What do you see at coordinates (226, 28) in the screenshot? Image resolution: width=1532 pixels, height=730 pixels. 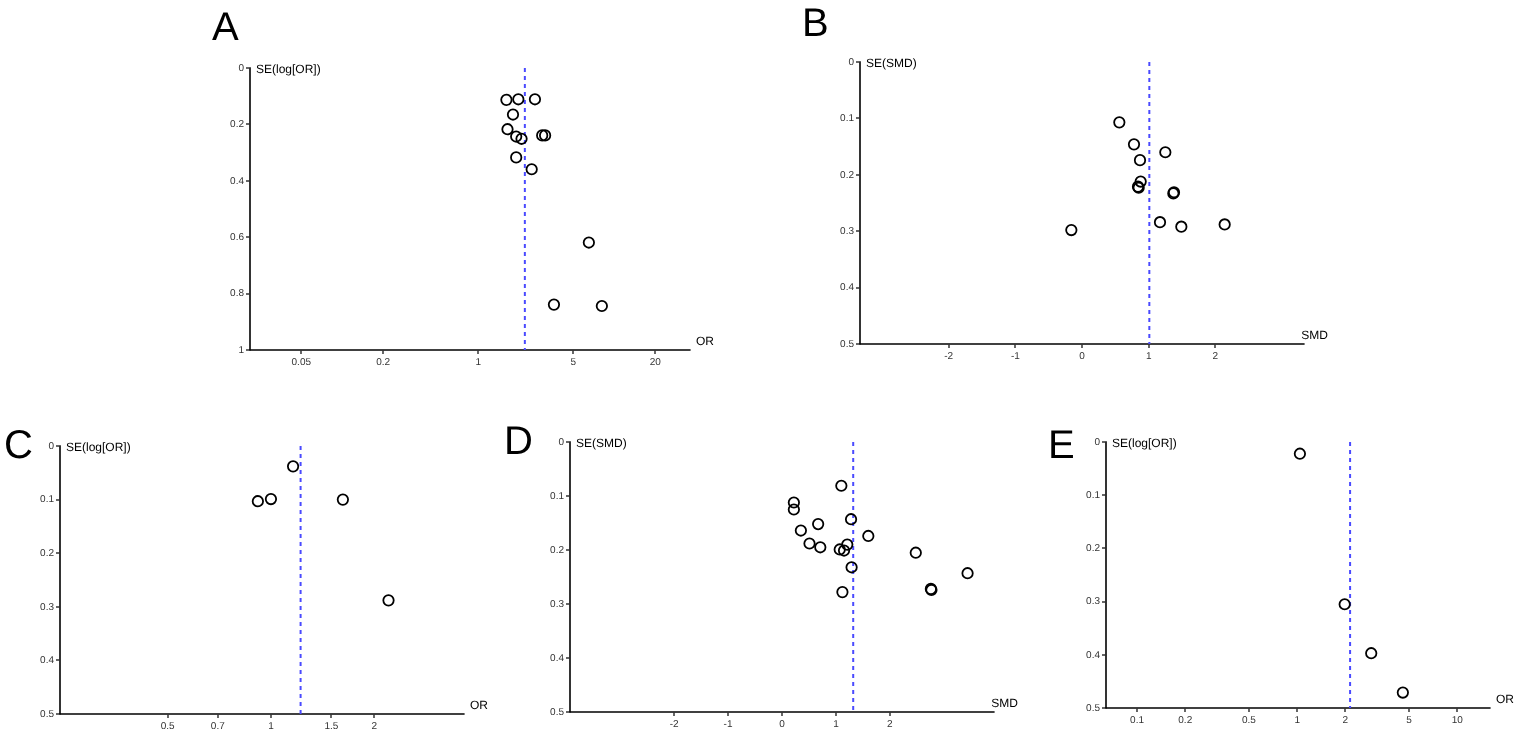 I see `chart-title: A` at bounding box center [226, 28].